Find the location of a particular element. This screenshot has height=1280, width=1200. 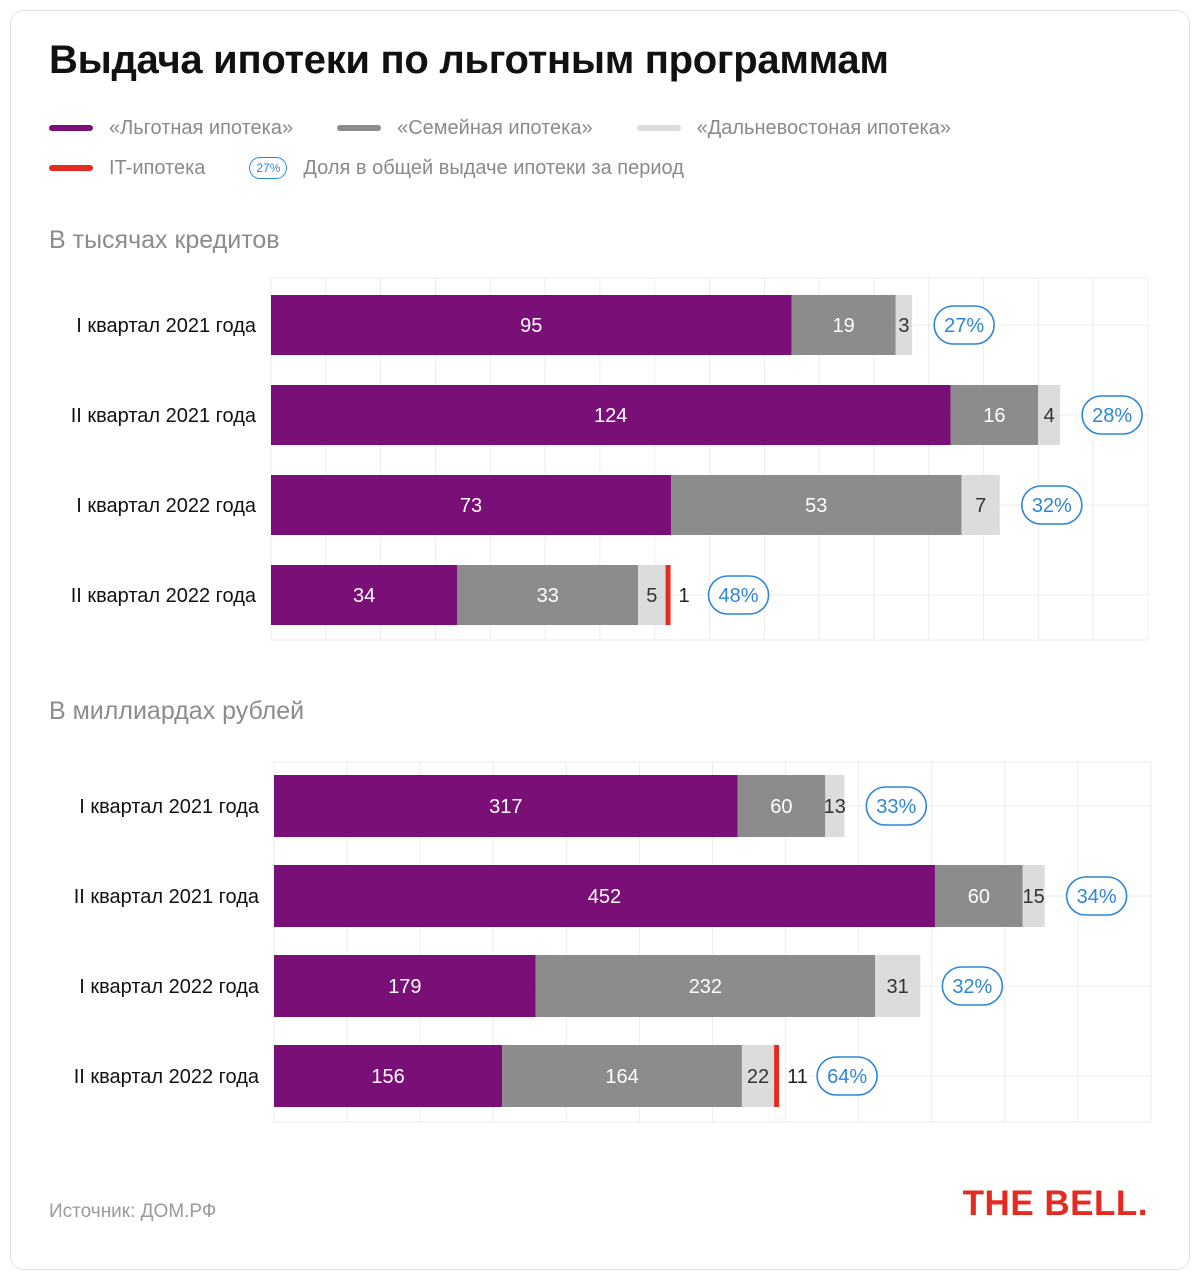

legend-item-dalnevostochnaya: «Дальневостоная ипотека» is located at coordinates (793, 128).